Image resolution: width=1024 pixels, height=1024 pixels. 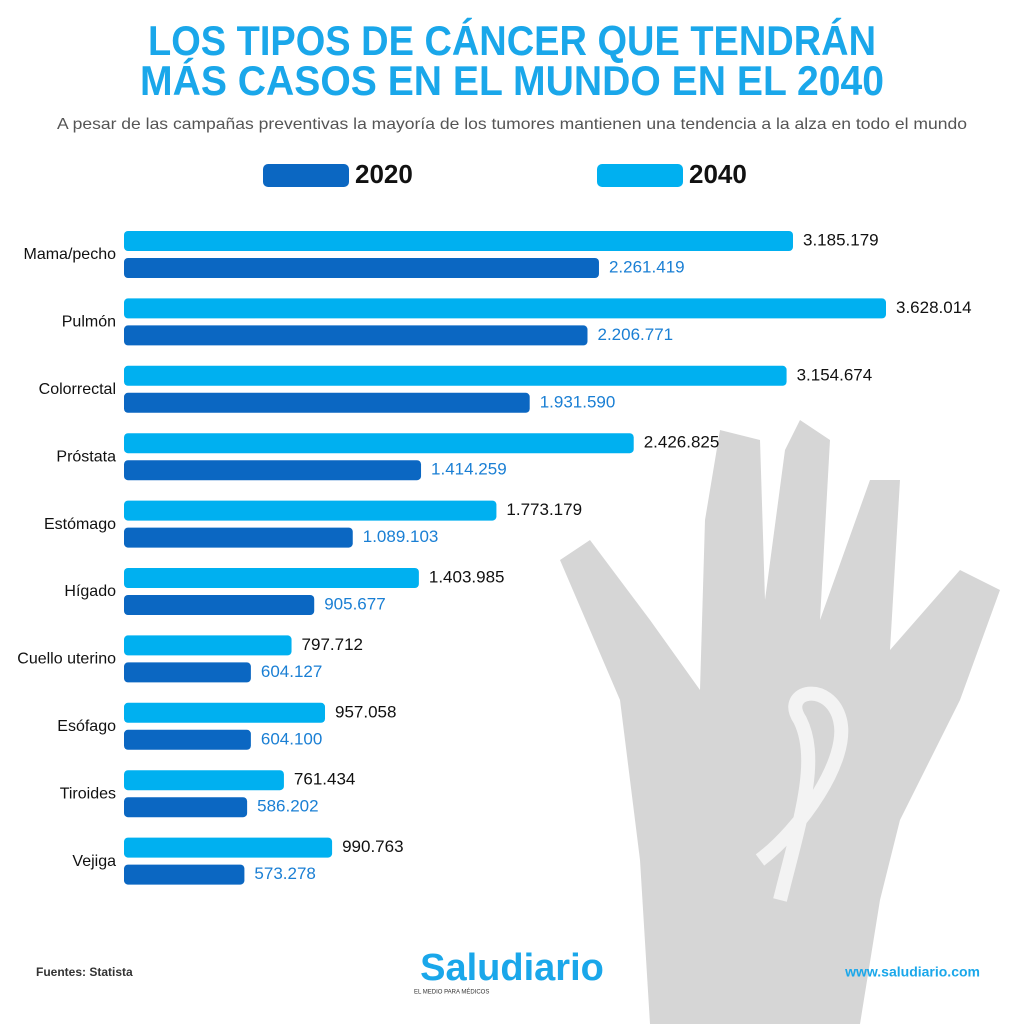 What do you see at coordinates (912, 972) in the screenshot?
I see `website: www.saludiario.com` at bounding box center [912, 972].